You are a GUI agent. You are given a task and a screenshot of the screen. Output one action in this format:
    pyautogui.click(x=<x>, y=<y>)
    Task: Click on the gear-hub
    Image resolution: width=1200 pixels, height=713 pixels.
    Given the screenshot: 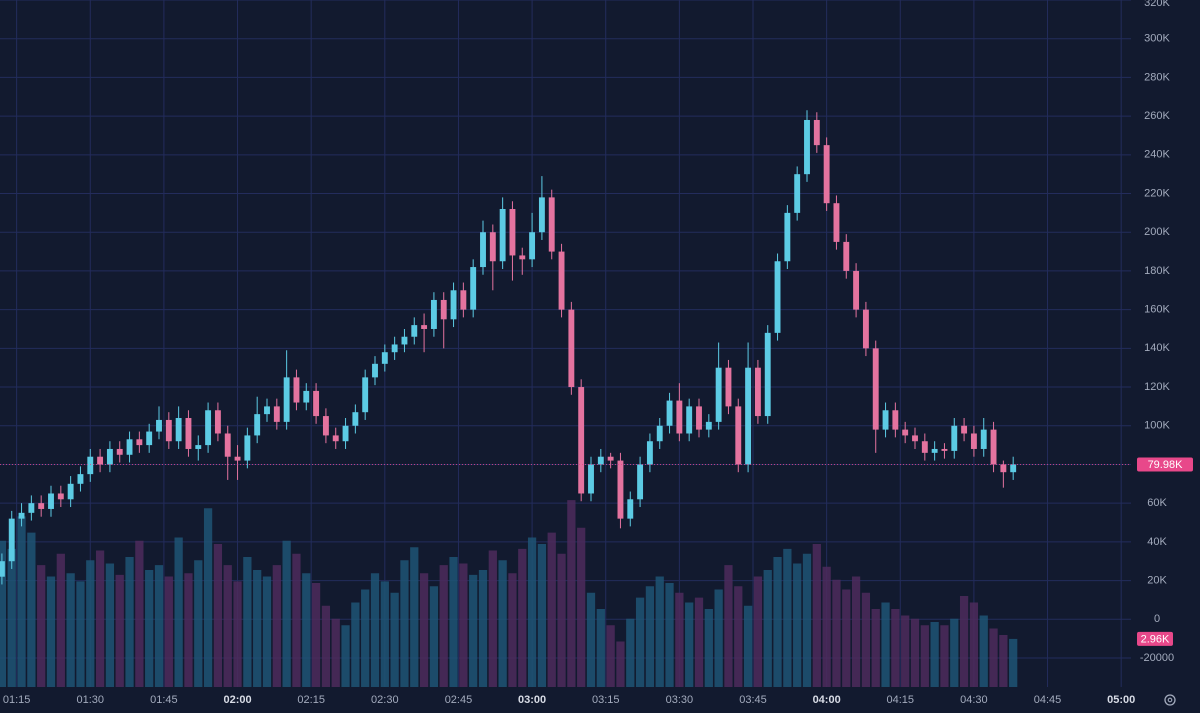 What is the action you would take?
    pyautogui.click(x=1170, y=700)
    